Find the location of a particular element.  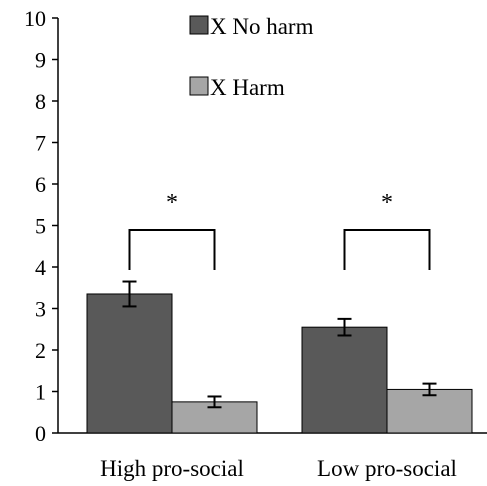

significance-group: * * is located at coordinates (279, 230).